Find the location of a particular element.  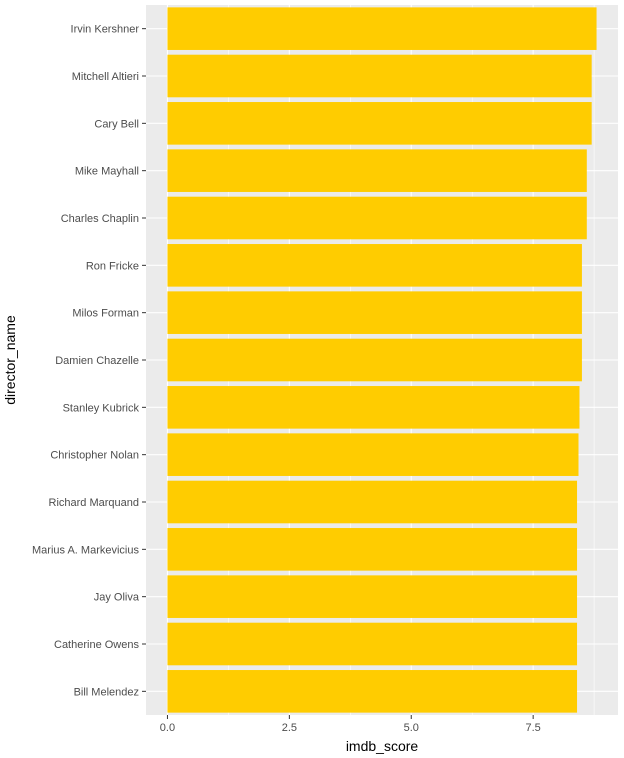

y-tick-label: Catherine Owens is located at coordinates (96, 645).